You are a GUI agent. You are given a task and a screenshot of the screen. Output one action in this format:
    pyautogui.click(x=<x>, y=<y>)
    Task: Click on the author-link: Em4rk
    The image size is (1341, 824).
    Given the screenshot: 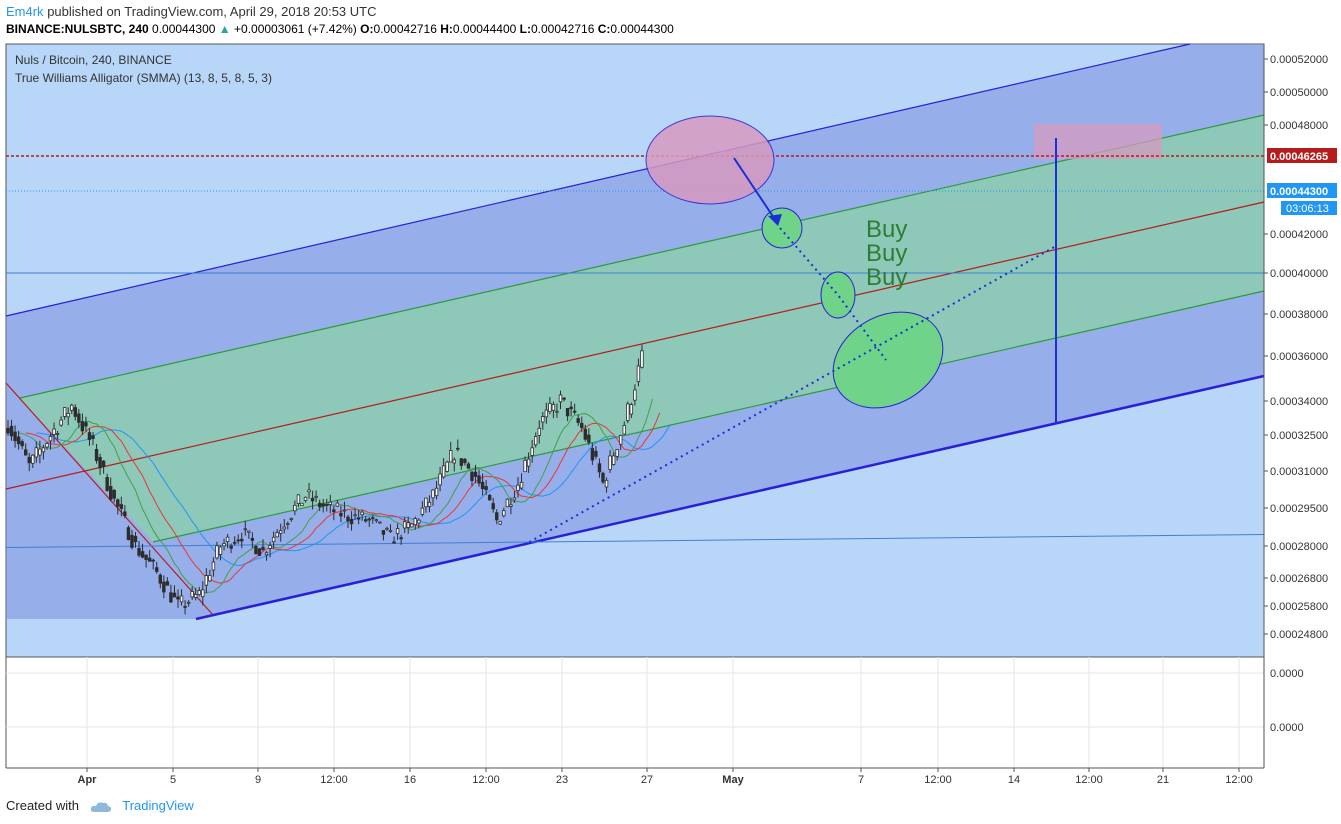 What is the action you would take?
    pyautogui.click(x=25, y=11)
    